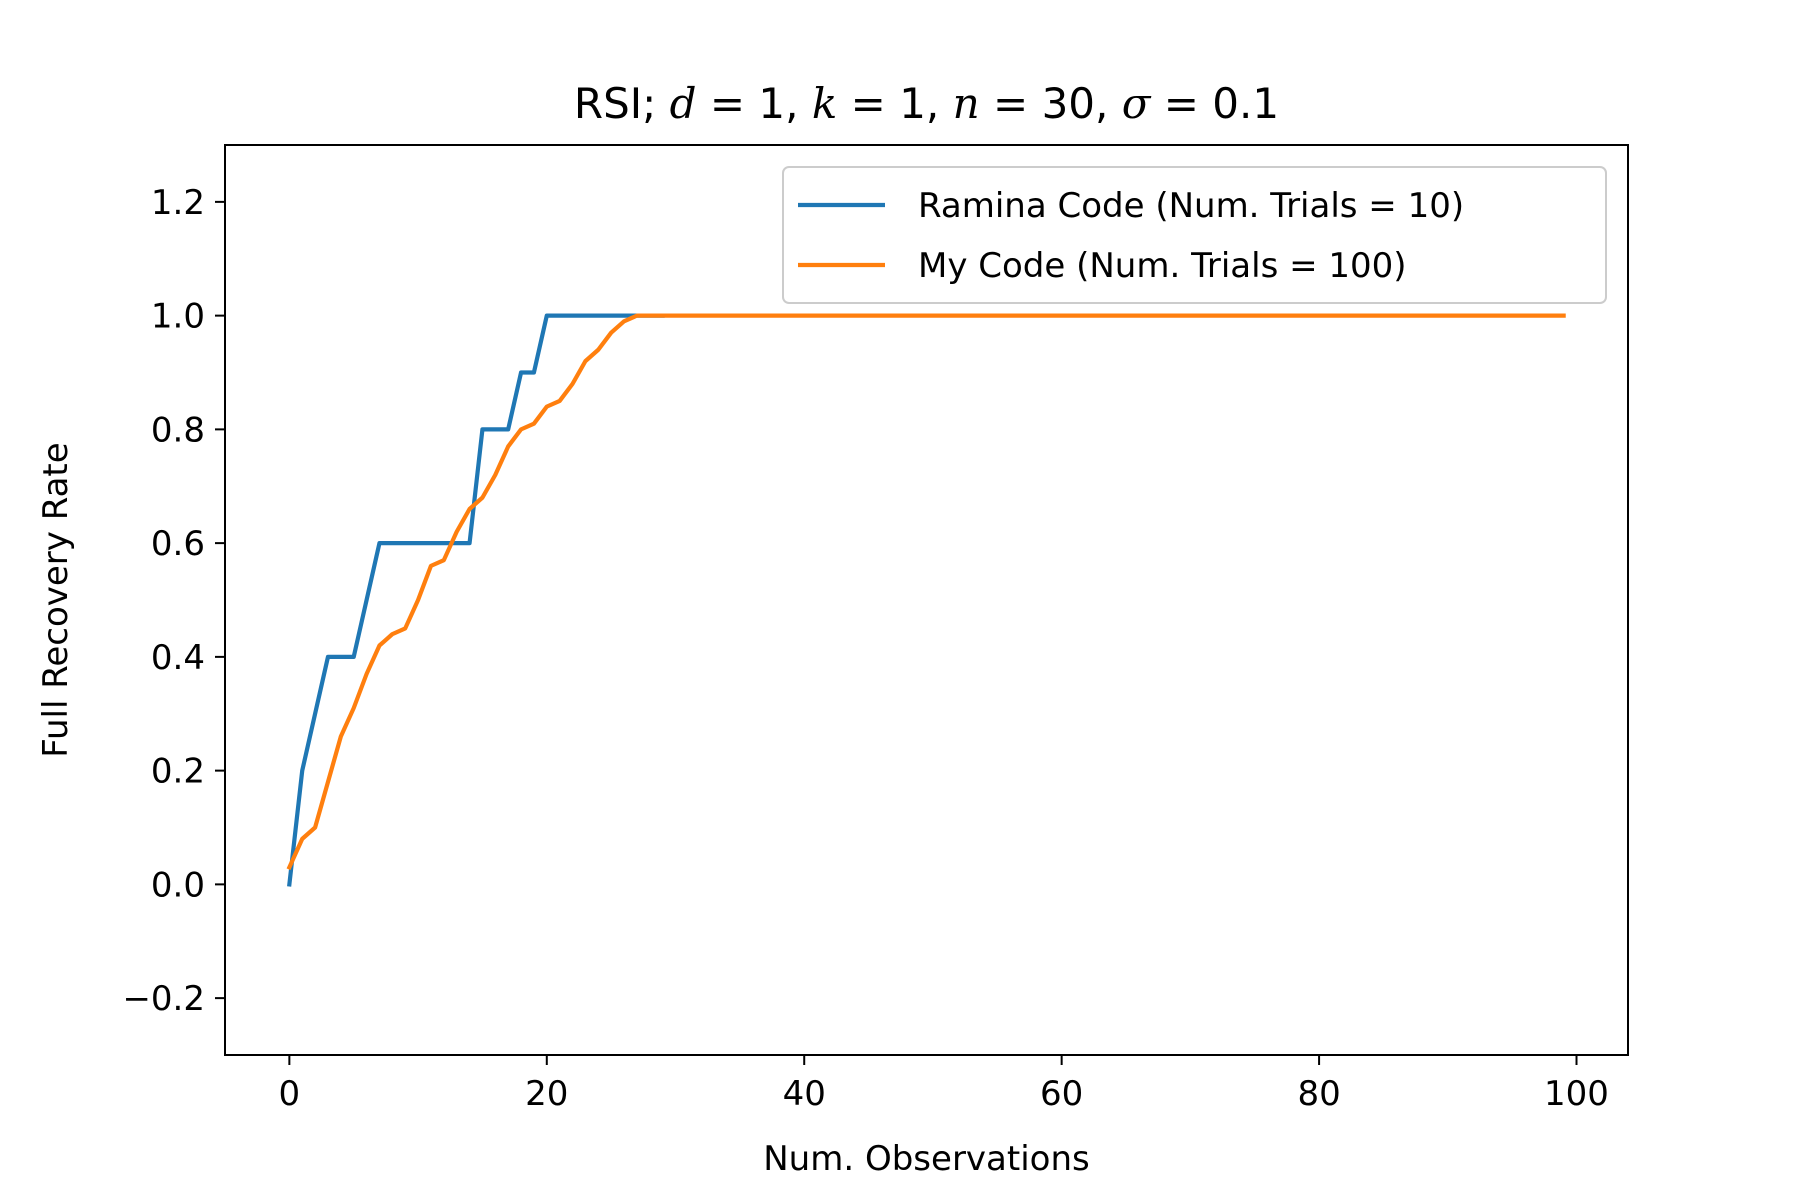 This screenshot has width=1800, height=1200. I want to click on y-tick-label: 1.0, so click(178, 317).